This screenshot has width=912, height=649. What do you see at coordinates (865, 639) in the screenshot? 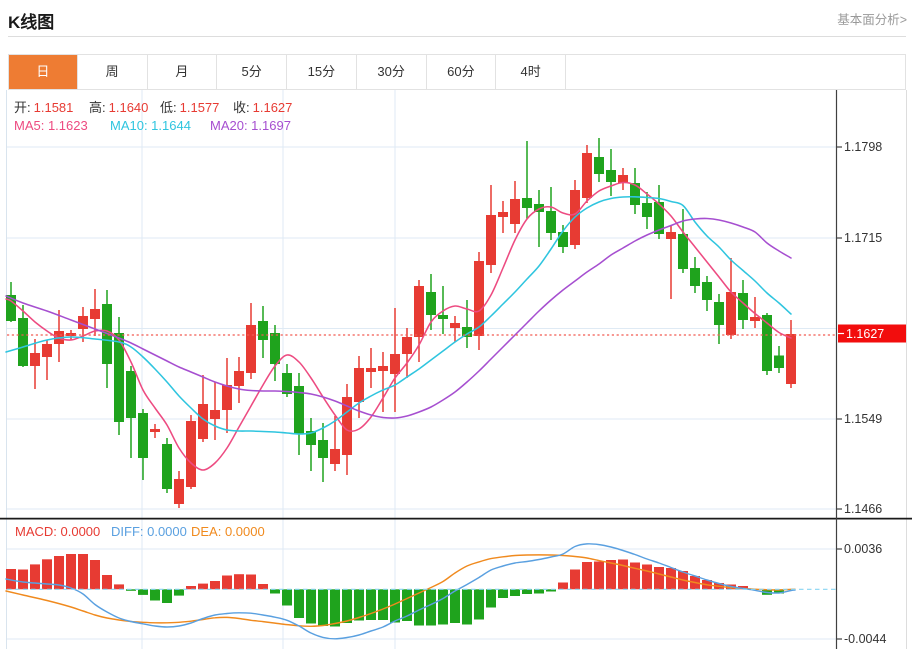
I see `svg-text: -0.0044` at bounding box center [865, 639].